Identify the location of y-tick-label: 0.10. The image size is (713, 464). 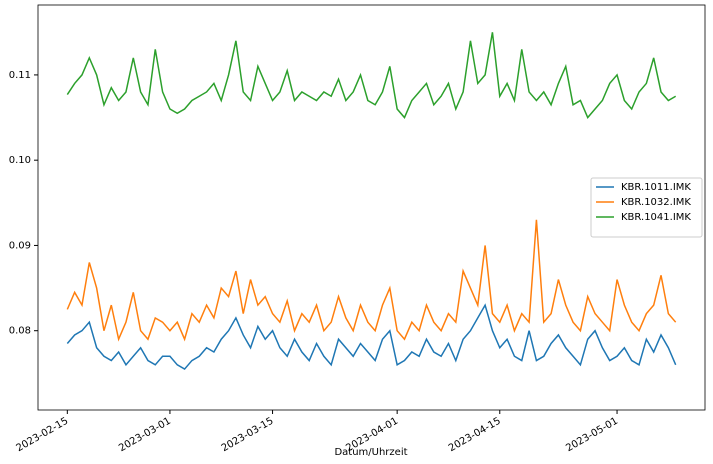
(20, 160).